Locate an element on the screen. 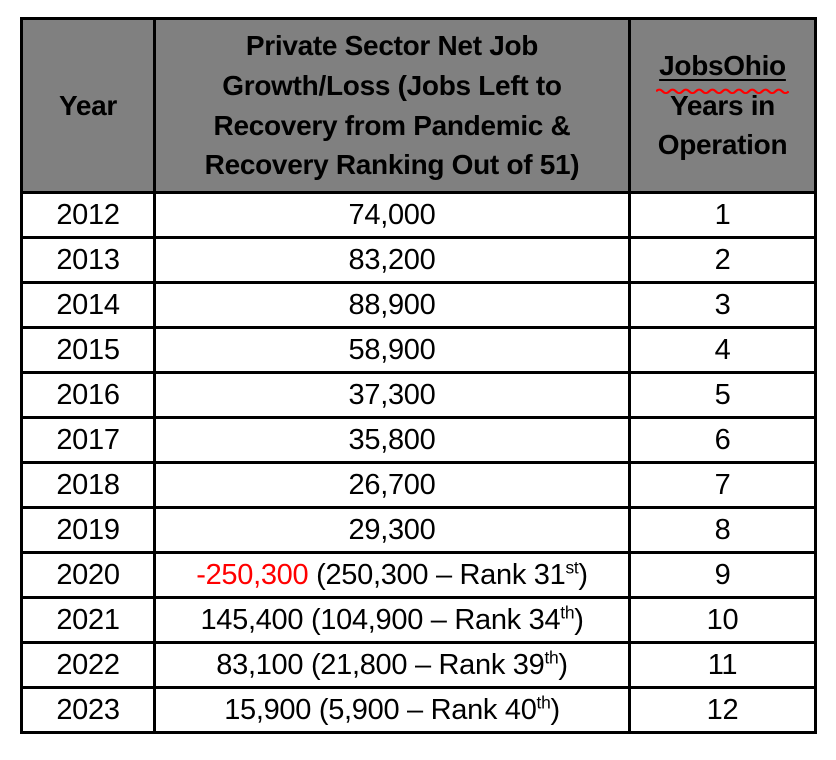  growth-text: 145,400 (104,900 – Rank 34 is located at coordinates (380, 619).